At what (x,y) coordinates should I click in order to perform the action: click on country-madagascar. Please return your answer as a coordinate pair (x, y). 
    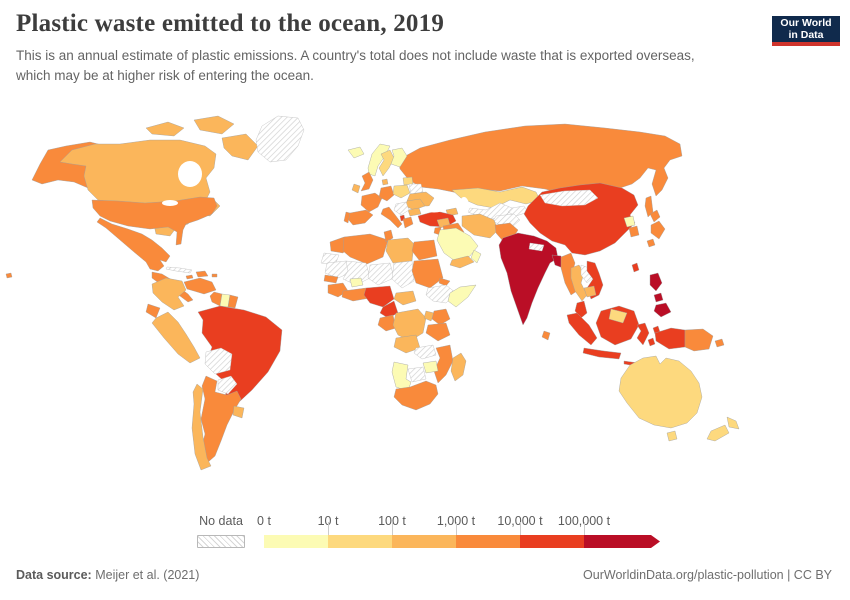
    Looking at the image, I should click on (458, 367).